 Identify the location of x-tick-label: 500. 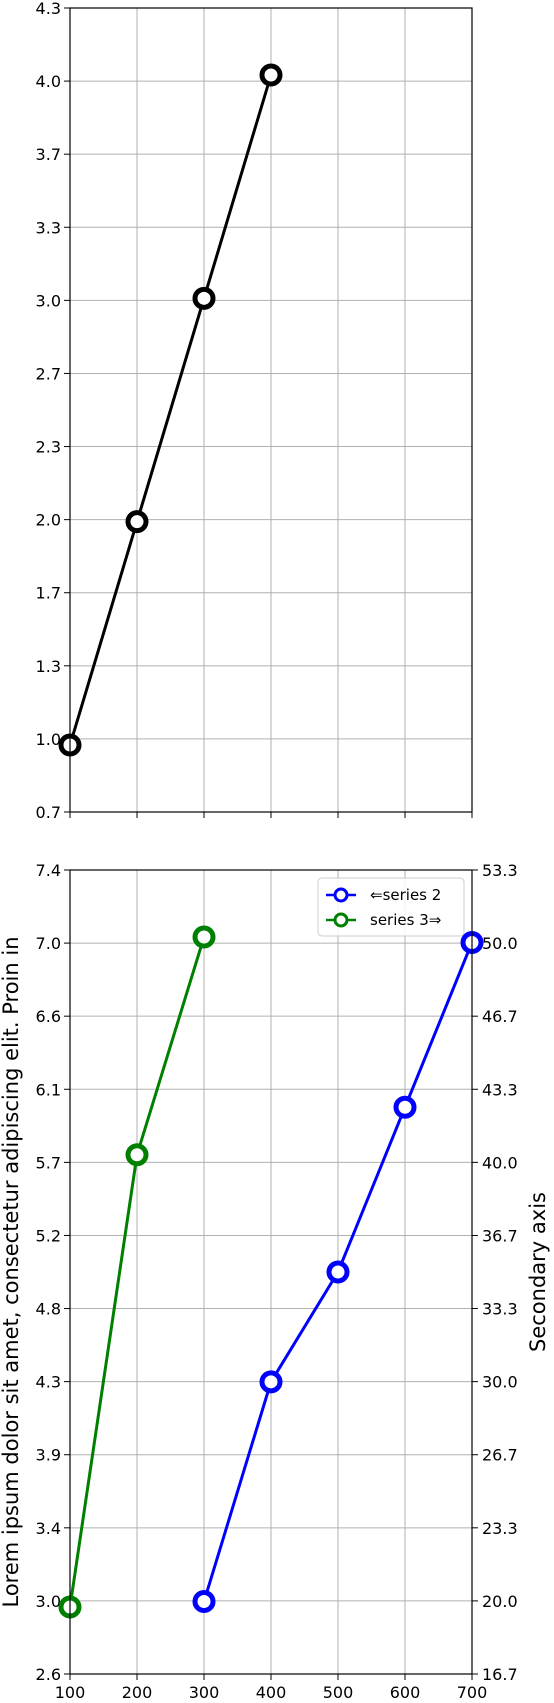
(338, 1692).